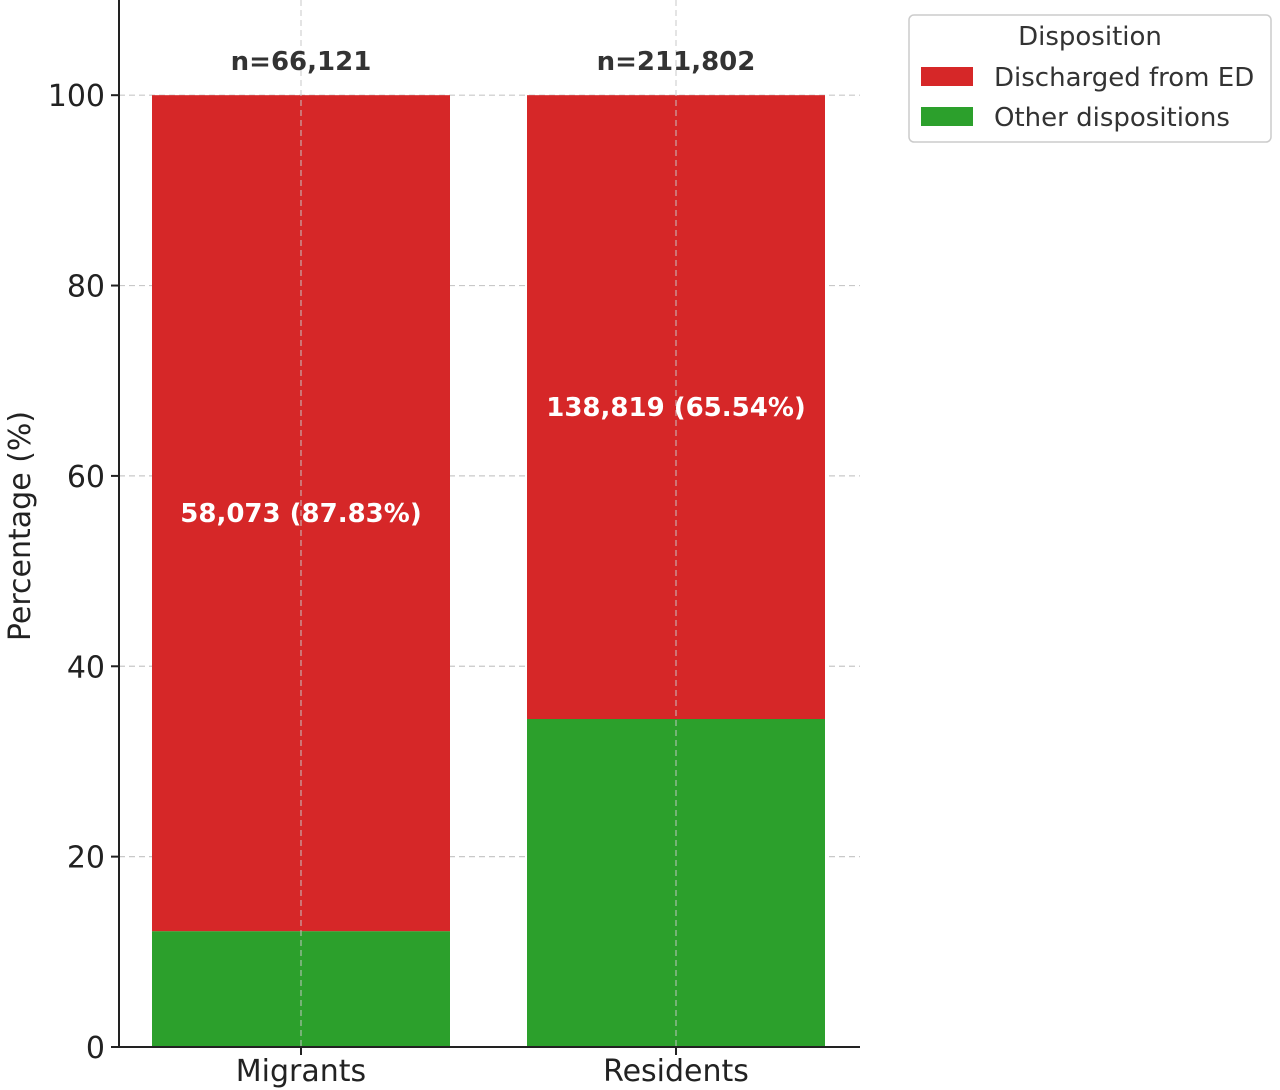 This screenshot has width=1280, height=1090. What do you see at coordinates (95, 1048) in the screenshot?
I see `y-tick-label: 0` at bounding box center [95, 1048].